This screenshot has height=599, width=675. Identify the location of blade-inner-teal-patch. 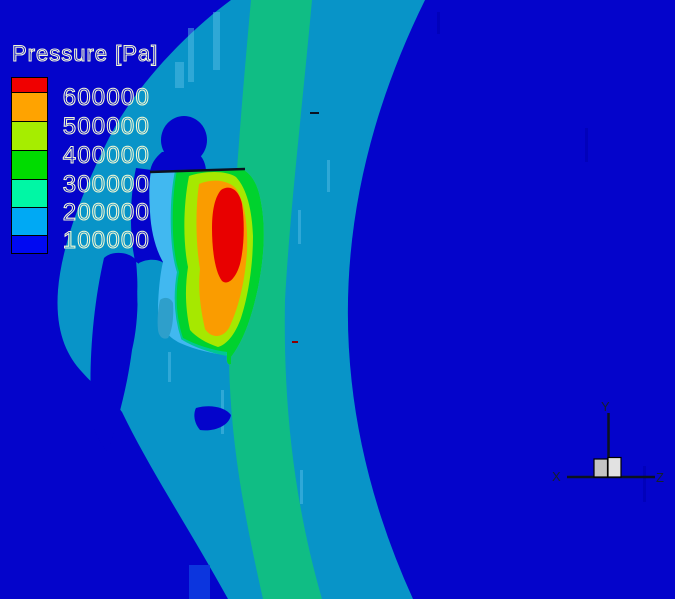
(165, 318).